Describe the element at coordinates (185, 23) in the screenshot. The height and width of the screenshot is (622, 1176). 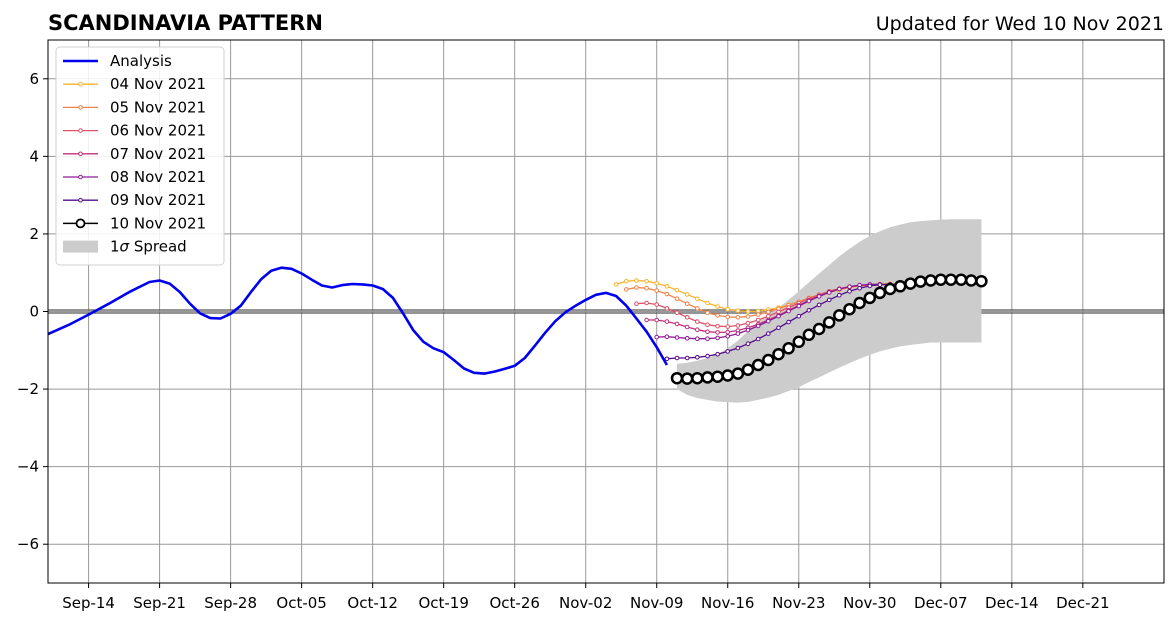
I see `chart-title: SCANDINAVIA PATTERN` at that location.